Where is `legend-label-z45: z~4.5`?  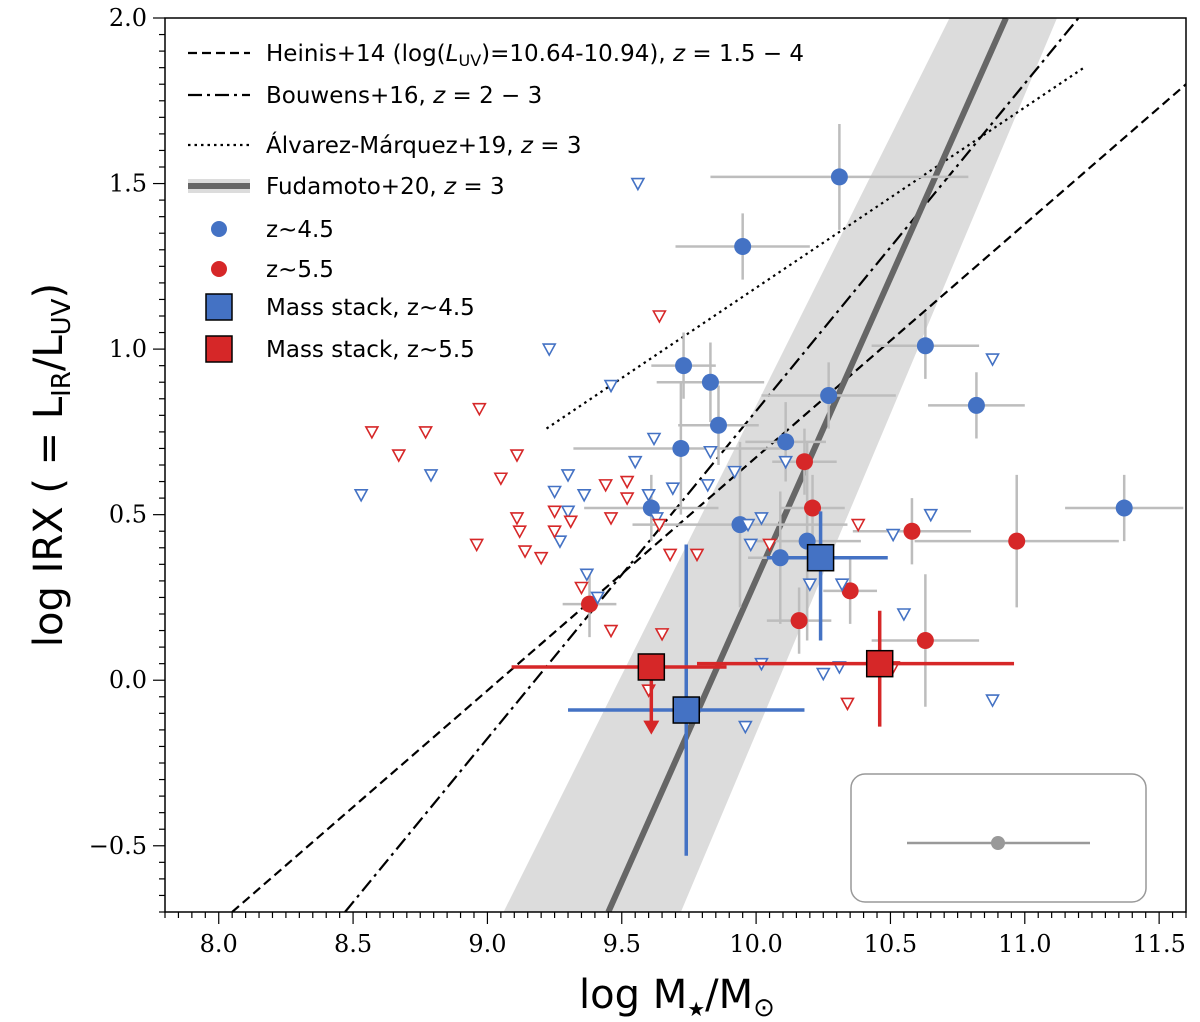 legend-label-z45: z~4.5 is located at coordinates (300, 230).